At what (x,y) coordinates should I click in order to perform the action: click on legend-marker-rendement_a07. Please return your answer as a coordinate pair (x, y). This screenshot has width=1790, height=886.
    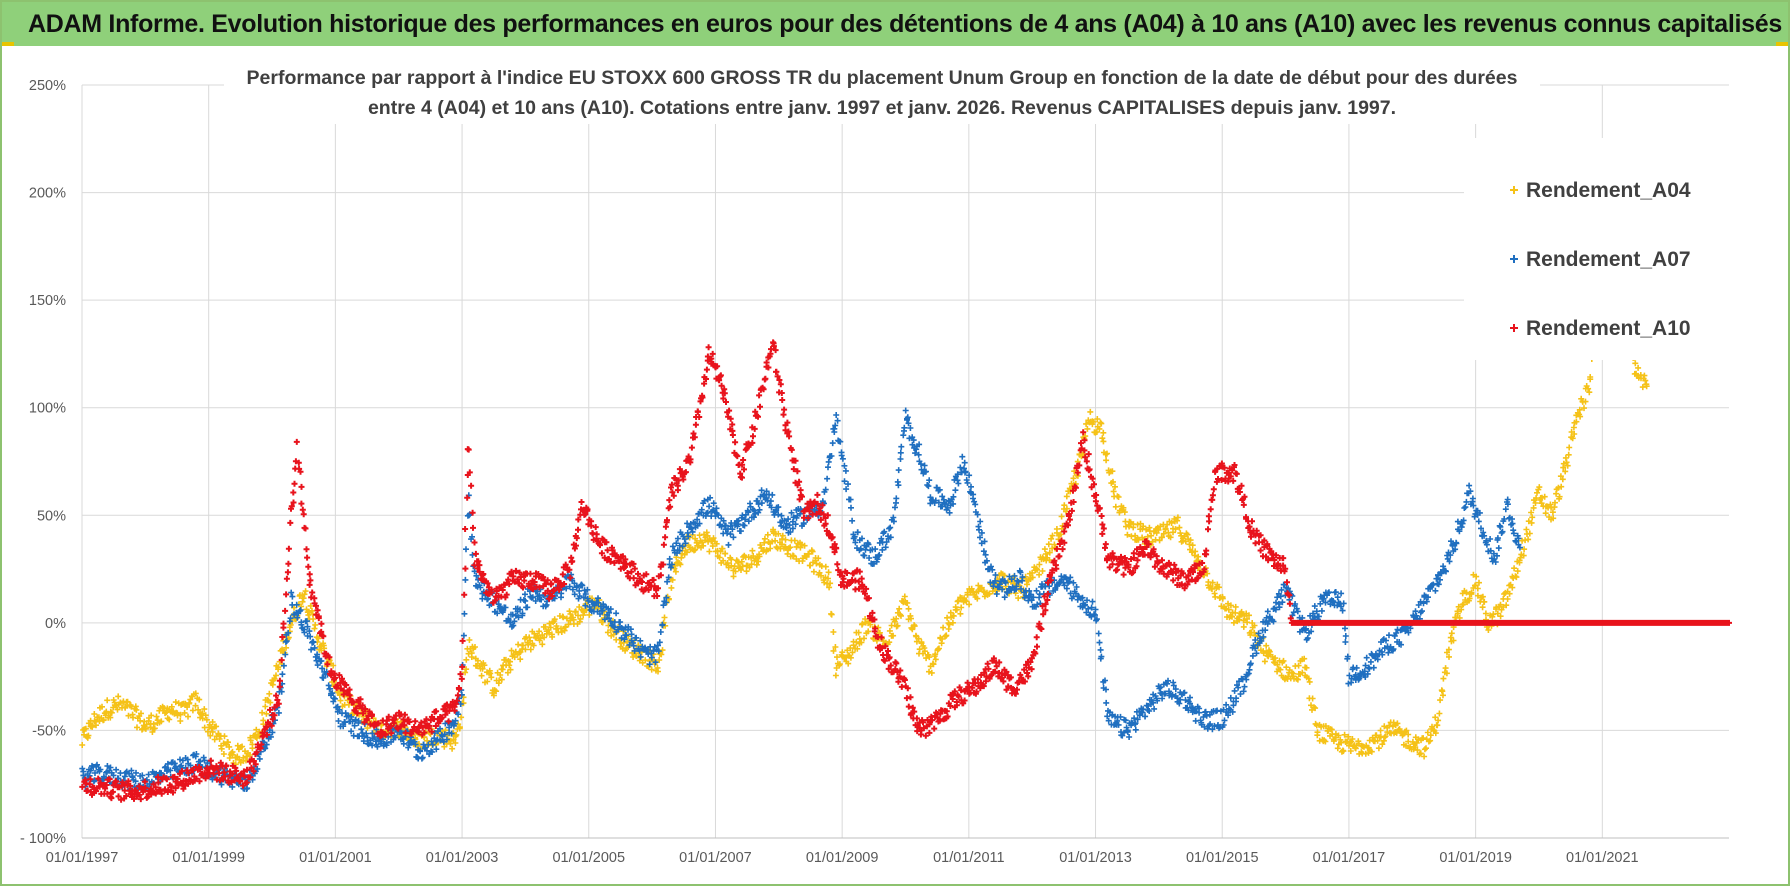
    Looking at the image, I should click on (1514, 259).